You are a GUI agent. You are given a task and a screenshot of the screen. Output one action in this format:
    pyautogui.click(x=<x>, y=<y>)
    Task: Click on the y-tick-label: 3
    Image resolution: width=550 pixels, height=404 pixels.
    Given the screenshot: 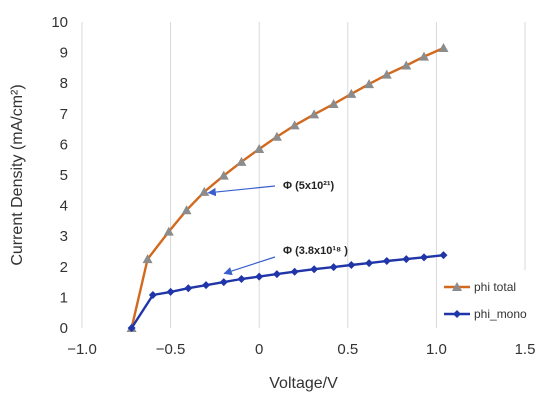 What is the action you would take?
    pyautogui.click(x=64, y=236)
    